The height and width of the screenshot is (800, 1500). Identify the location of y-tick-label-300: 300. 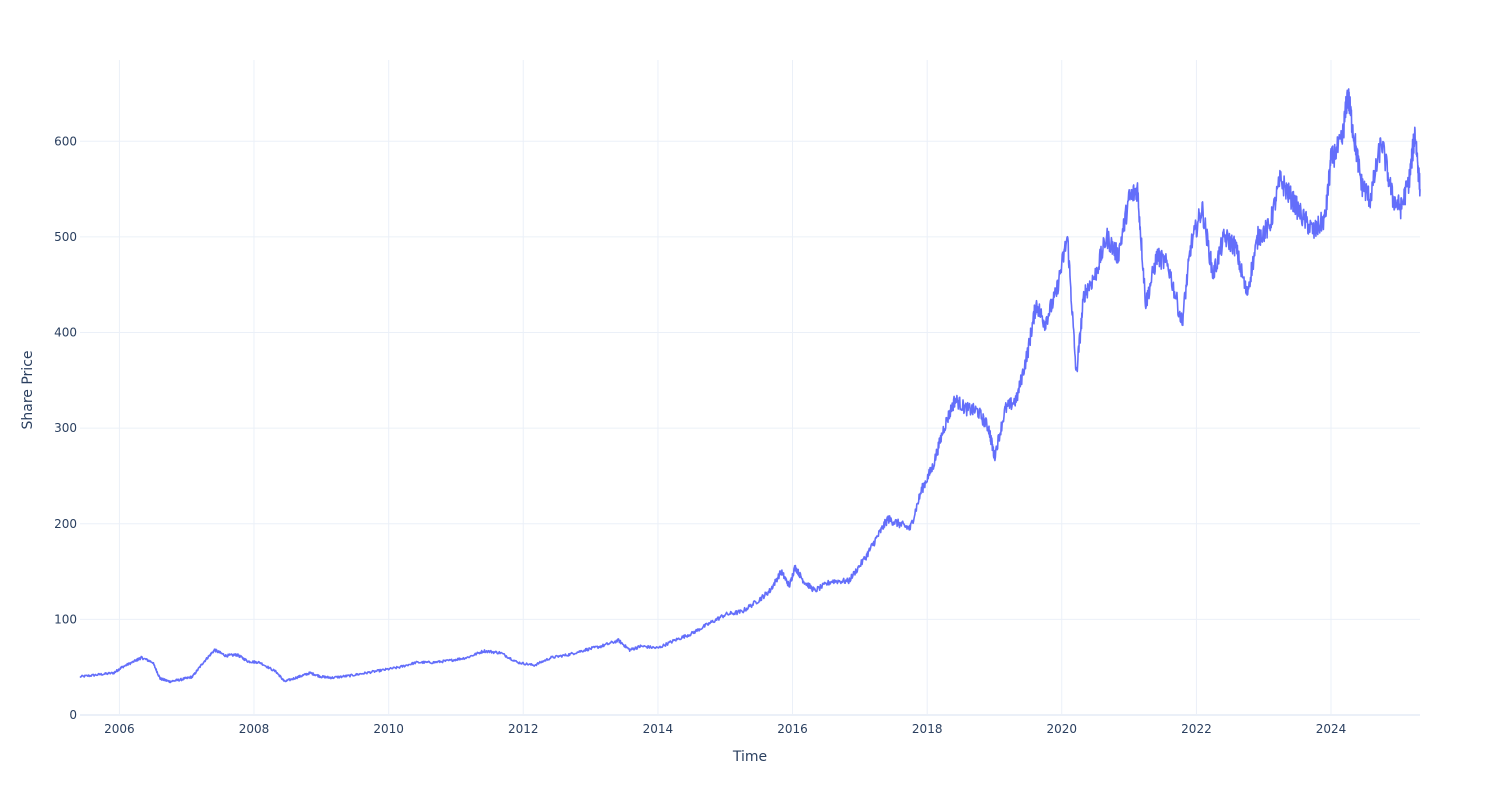
(65, 428).